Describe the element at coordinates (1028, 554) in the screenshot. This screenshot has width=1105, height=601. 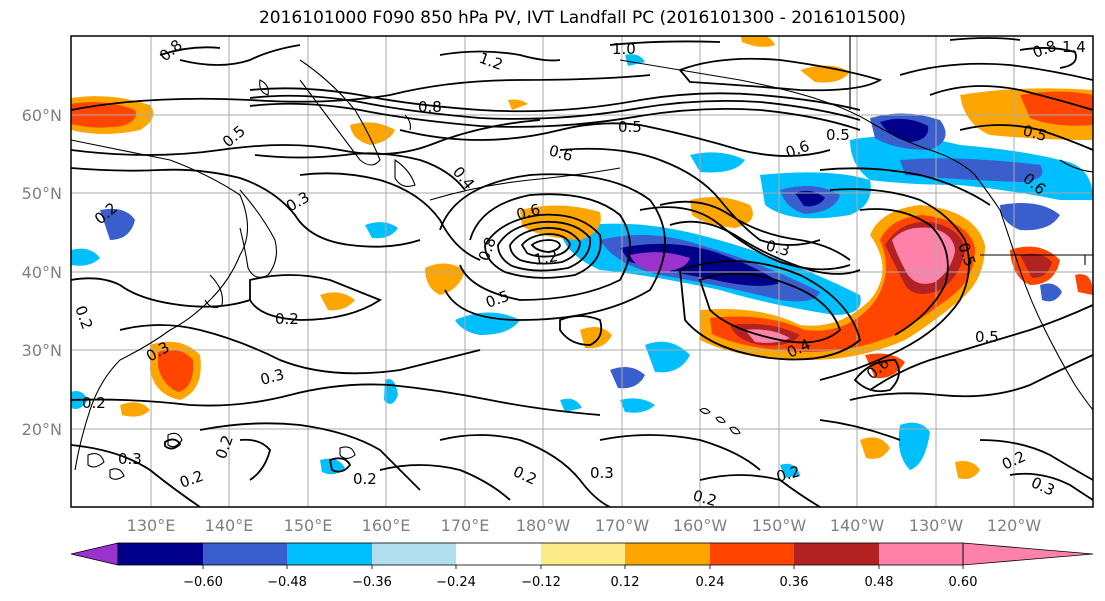
I see `colorbar-extend-max` at that location.